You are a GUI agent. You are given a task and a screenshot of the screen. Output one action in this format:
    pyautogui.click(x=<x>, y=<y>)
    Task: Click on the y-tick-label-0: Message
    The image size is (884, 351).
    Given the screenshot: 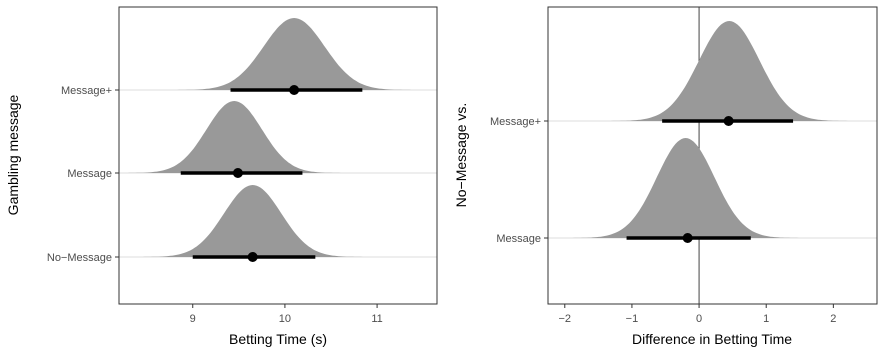 What is the action you would take?
    pyautogui.click(x=518, y=239)
    